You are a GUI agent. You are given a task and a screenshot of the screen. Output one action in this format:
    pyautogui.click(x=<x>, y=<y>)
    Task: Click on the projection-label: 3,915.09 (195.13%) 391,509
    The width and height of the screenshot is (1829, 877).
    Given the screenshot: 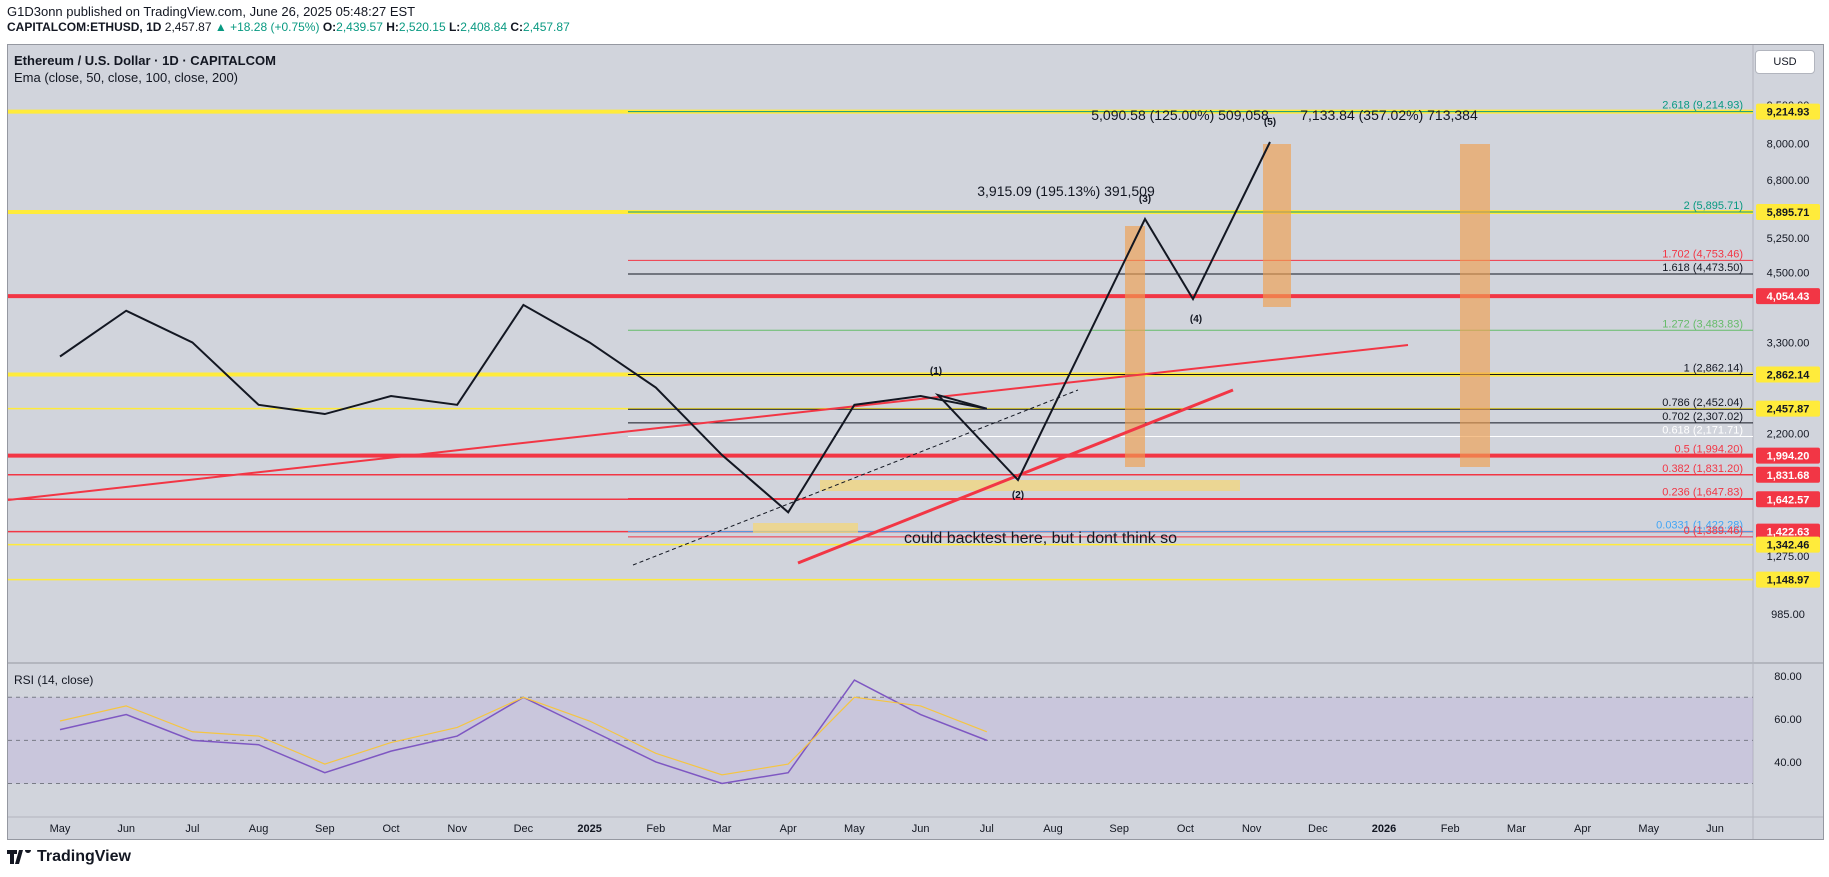 What is the action you would take?
    pyautogui.click(x=1066, y=191)
    